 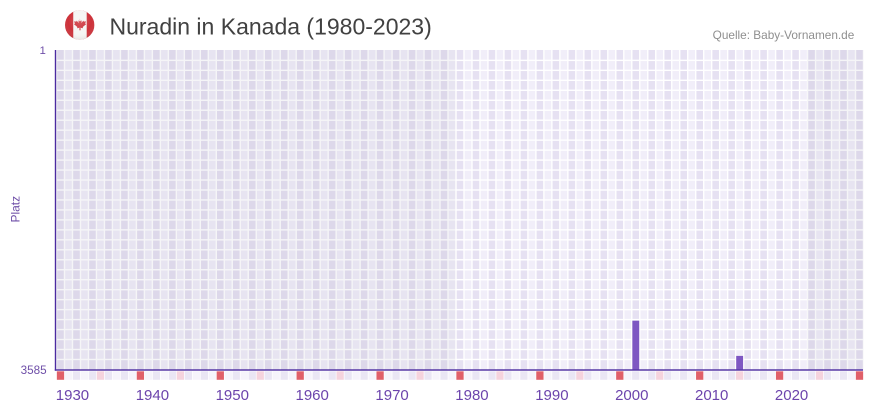 I want to click on svg-text: 1960, so click(x=311, y=395).